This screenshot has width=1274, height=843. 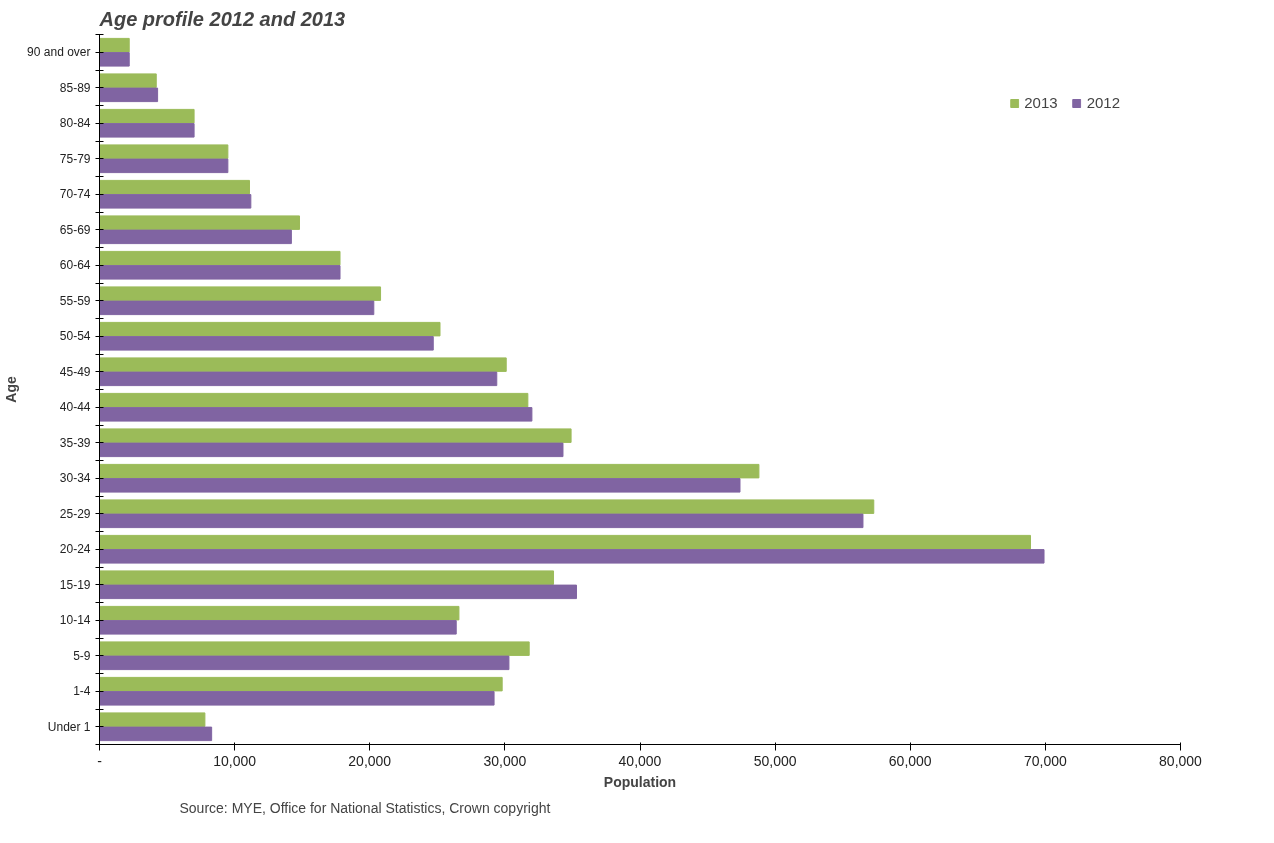 What do you see at coordinates (82, 691) in the screenshot?
I see `y-tick-label: 1-4` at bounding box center [82, 691].